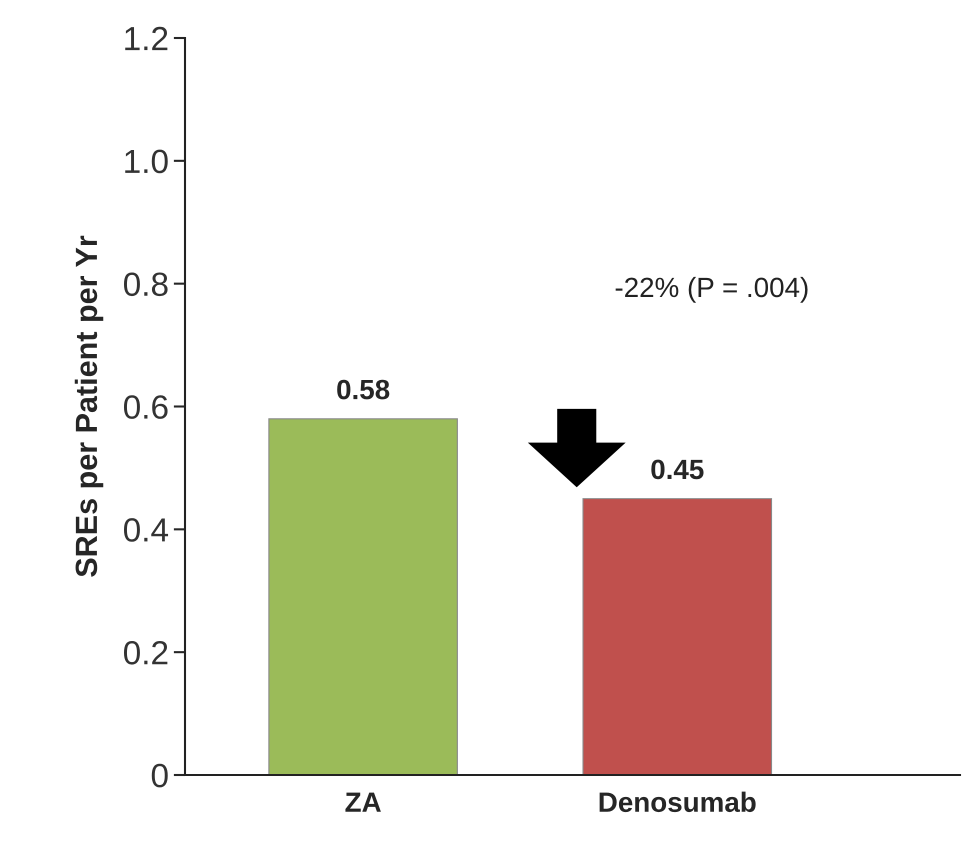 The image size is (964, 843). I want to click on y-tick-label: 0.8, so click(146, 284).